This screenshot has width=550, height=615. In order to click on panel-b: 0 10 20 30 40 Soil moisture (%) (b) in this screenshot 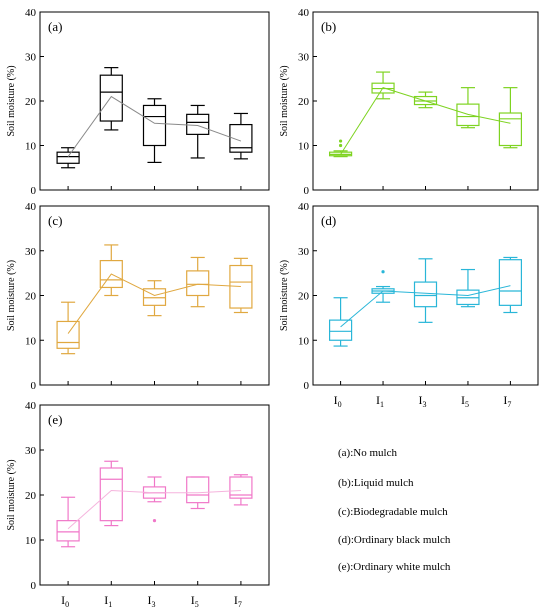, I will do `click(409, 102)`.